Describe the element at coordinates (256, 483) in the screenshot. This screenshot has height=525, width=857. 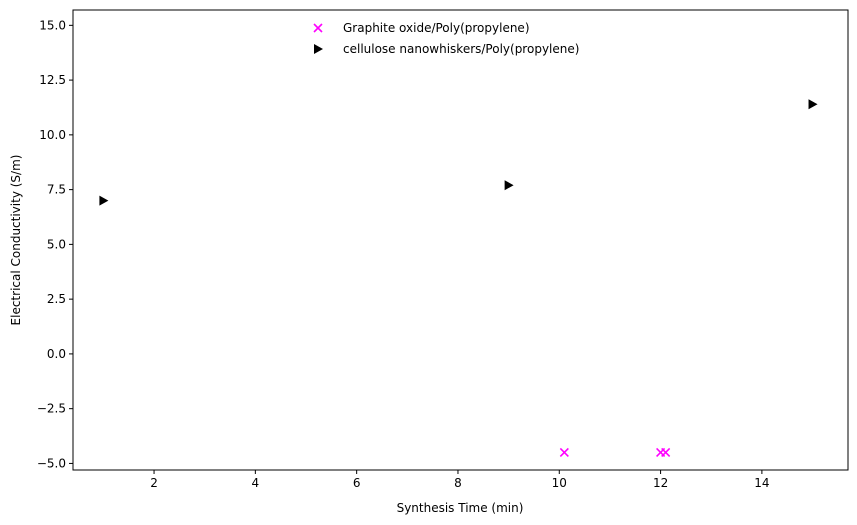
I see `x-tick-label: 4` at that location.